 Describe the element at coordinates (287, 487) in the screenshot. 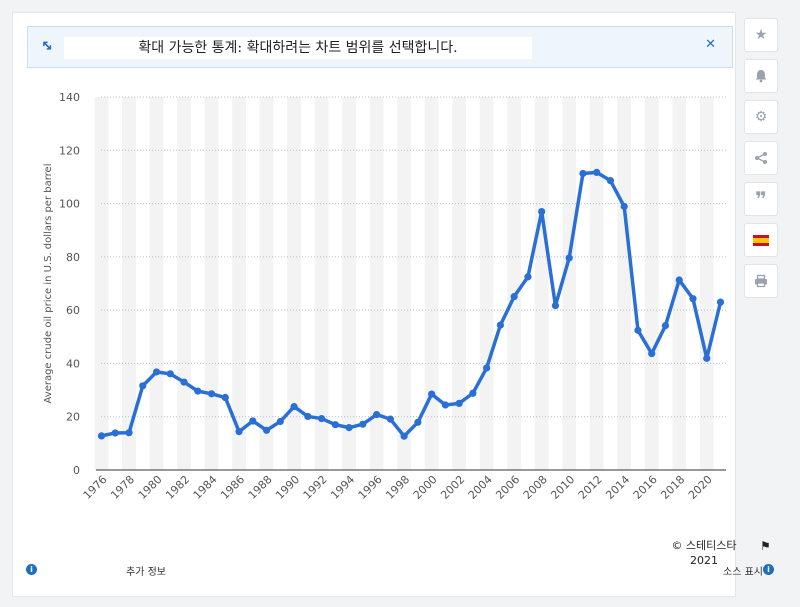

I see `x-tick-label: 1990` at that location.